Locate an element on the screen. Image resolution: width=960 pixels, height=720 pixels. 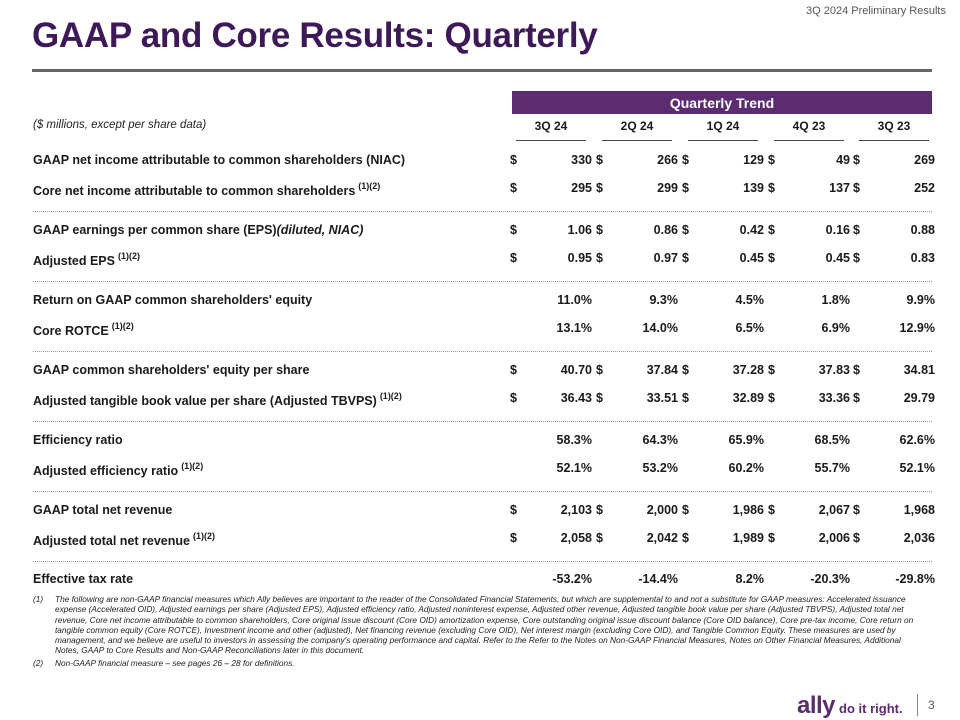
value-cell: $40.70 is located at coordinates (551, 373).